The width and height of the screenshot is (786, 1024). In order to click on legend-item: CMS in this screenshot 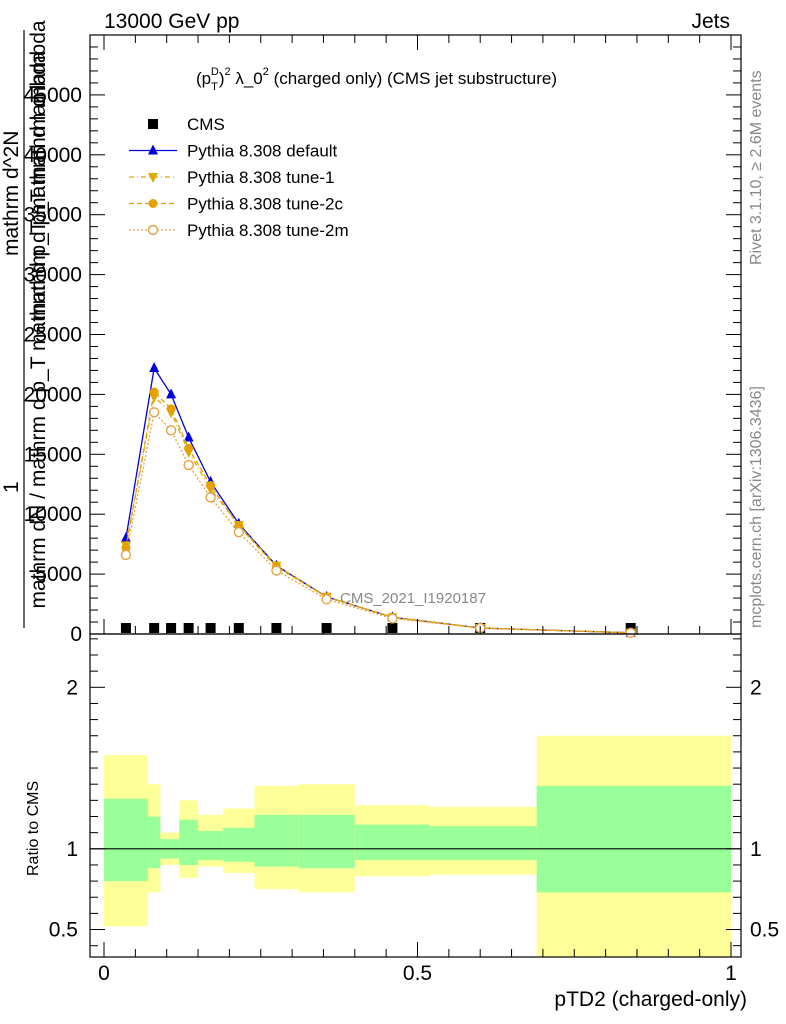, I will do `click(186, 124)`.